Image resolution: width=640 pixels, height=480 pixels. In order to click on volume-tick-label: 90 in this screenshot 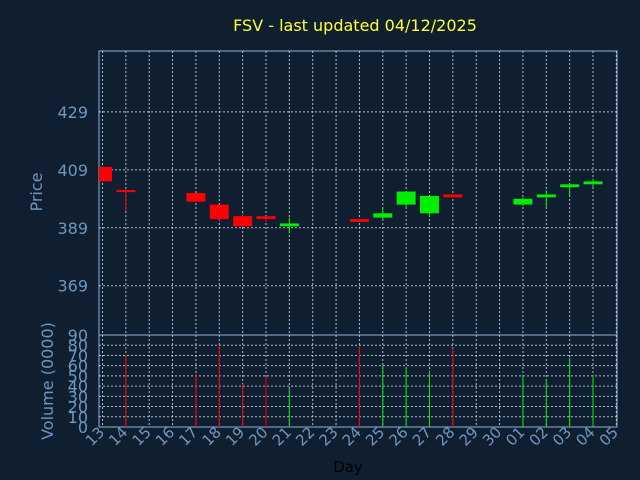, I will do `click(78, 335)`.